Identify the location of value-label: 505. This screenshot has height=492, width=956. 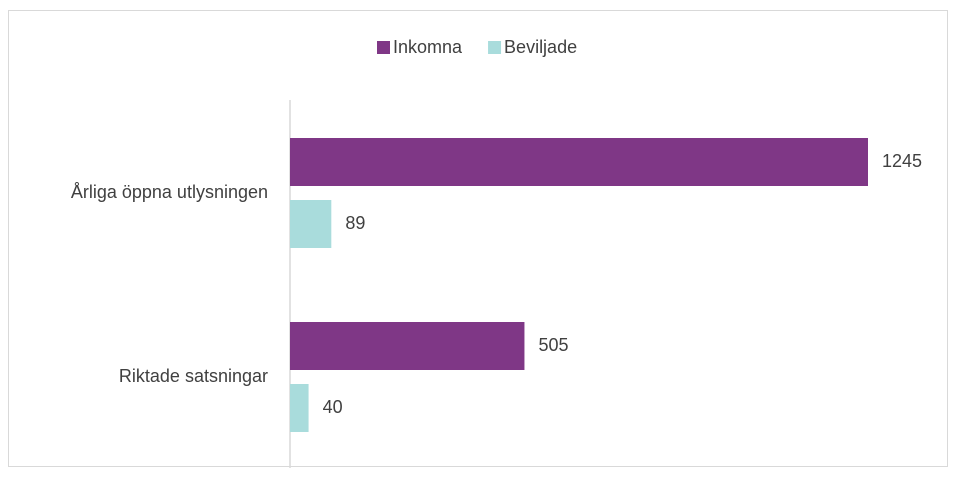
(553, 345).